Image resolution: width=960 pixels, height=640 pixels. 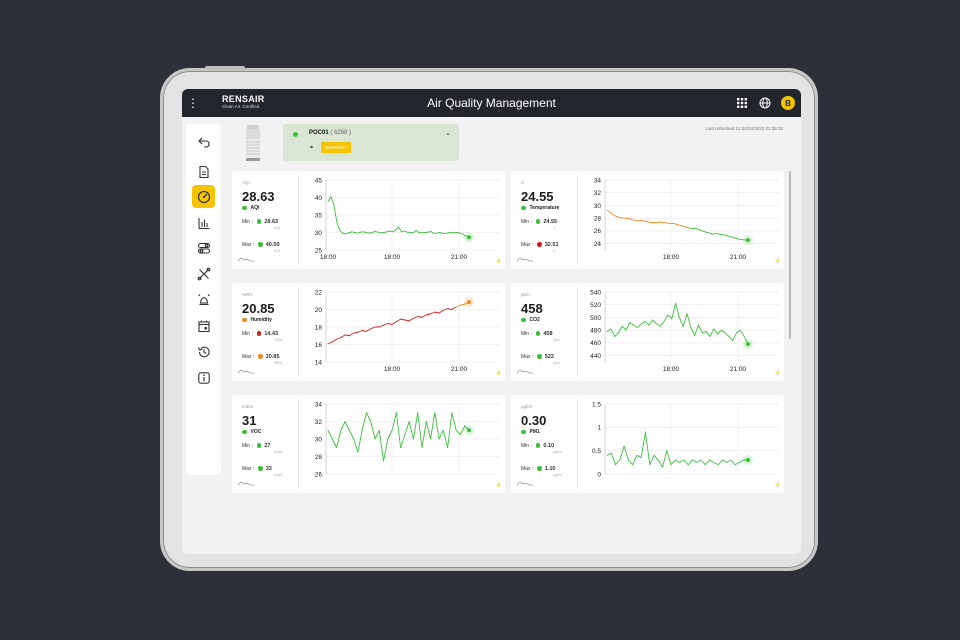 I want to click on y-tick-label: 16, so click(x=319, y=345).